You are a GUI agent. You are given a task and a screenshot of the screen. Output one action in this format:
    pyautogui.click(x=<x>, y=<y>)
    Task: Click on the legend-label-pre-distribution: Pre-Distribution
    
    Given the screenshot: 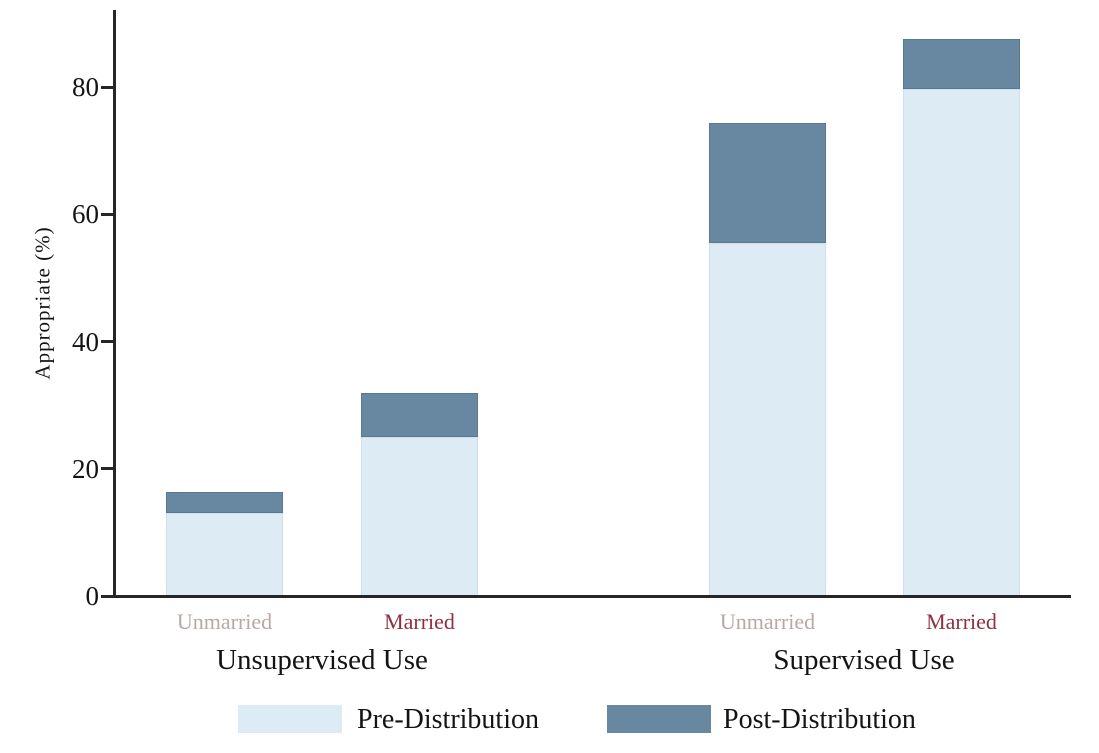 What is the action you would take?
    pyautogui.click(x=448, y=719)
    